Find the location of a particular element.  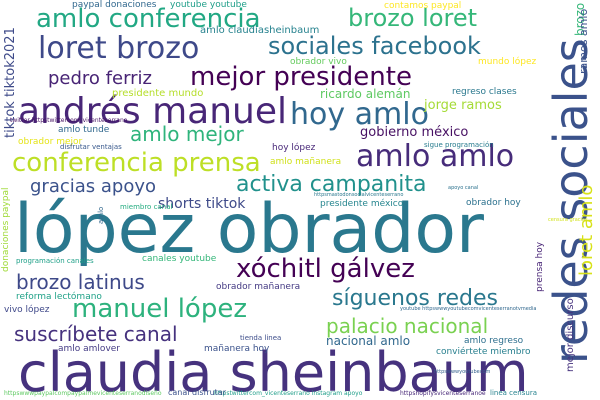

word-suscribete-canal: suscríbete canal is located at coordinates (96, 334).